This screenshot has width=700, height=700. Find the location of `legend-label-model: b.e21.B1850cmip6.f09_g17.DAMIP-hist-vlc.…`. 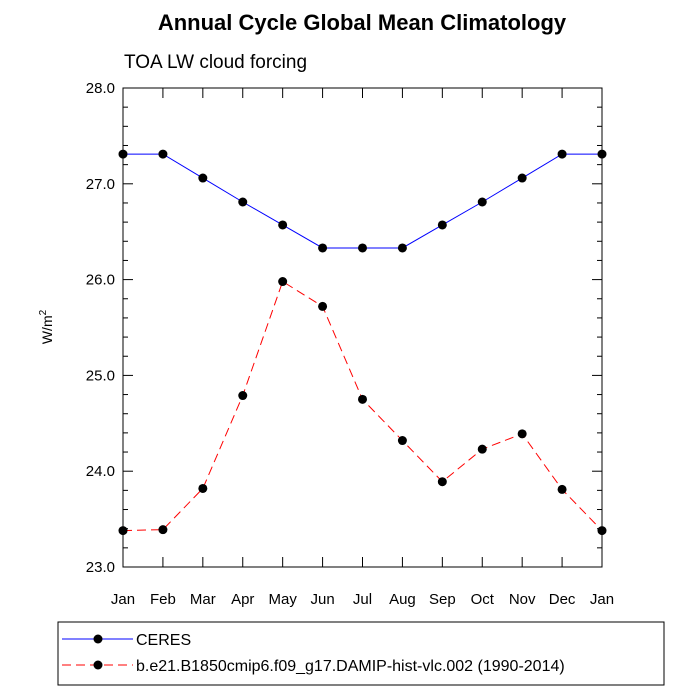

legend-label-model: b.e21.B1850cmip6.f09_g17.DAMIP-hist-vlc.… is located at coordinates (350, 666).